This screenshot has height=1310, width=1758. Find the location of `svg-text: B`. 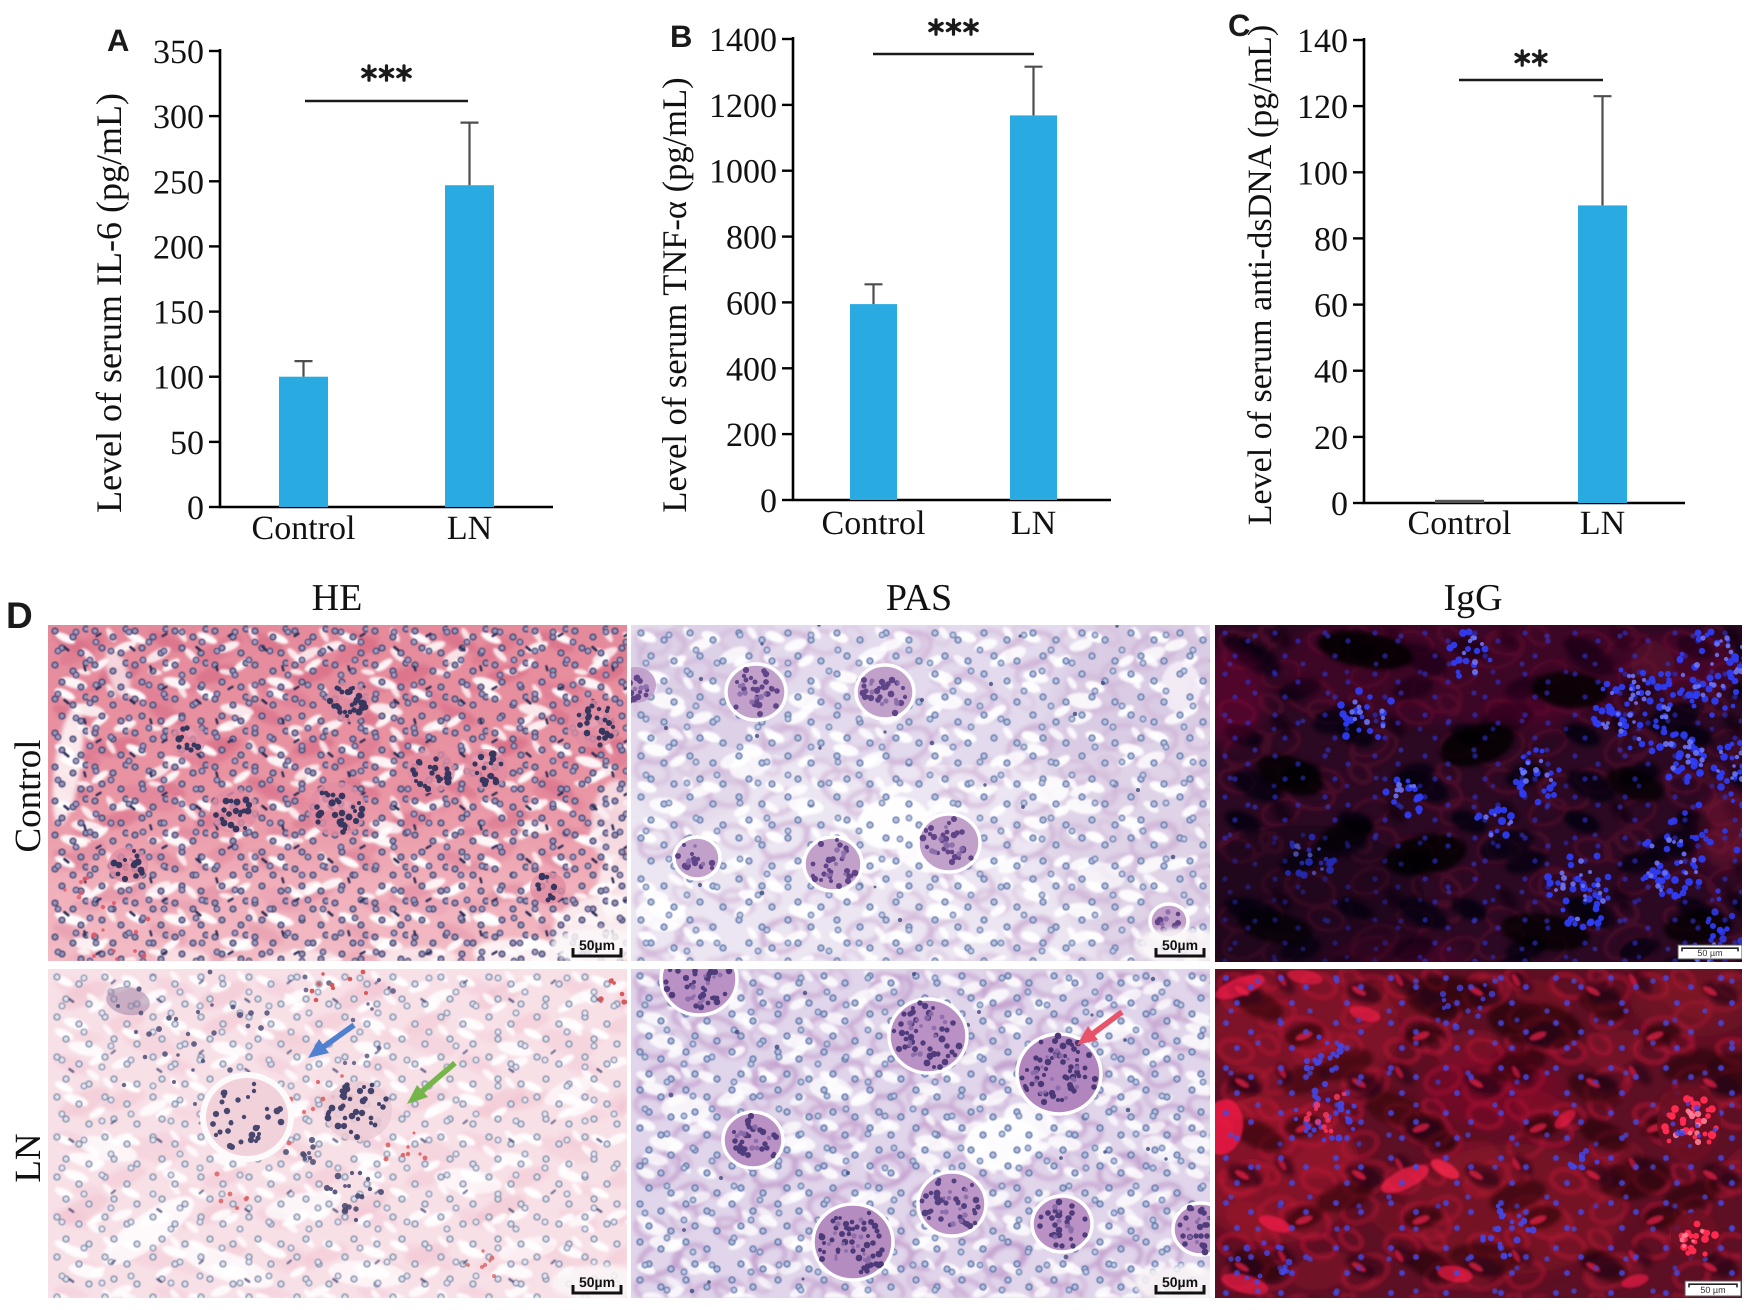

svg-text: B is located at coordinates (681, 36).